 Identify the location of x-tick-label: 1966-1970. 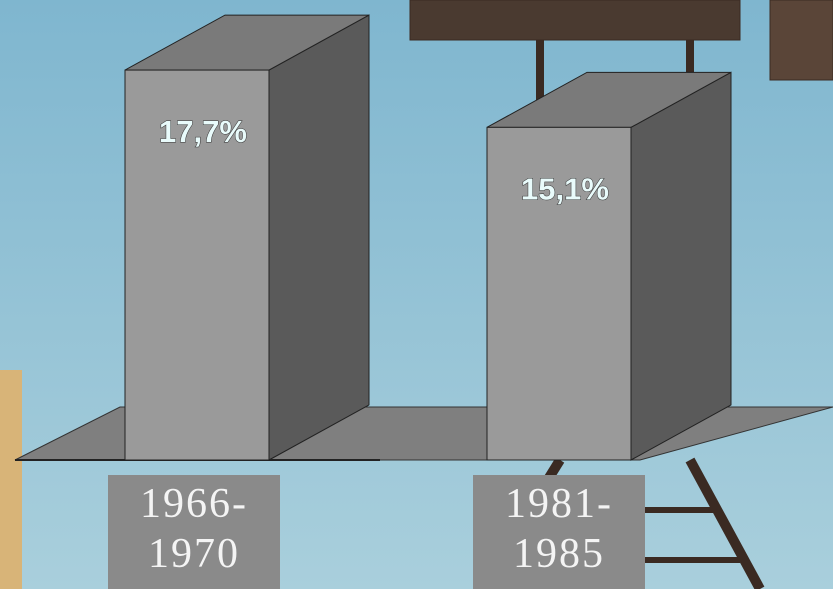
(194, 532).